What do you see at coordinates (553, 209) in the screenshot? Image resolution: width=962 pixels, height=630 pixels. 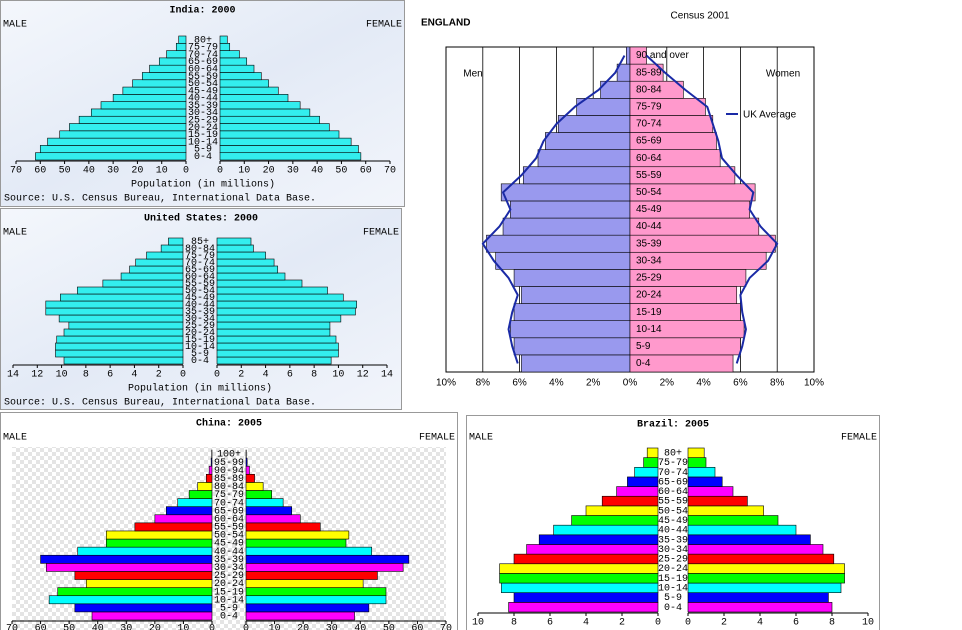 I see `average-line` at bounding box center [553, 209].